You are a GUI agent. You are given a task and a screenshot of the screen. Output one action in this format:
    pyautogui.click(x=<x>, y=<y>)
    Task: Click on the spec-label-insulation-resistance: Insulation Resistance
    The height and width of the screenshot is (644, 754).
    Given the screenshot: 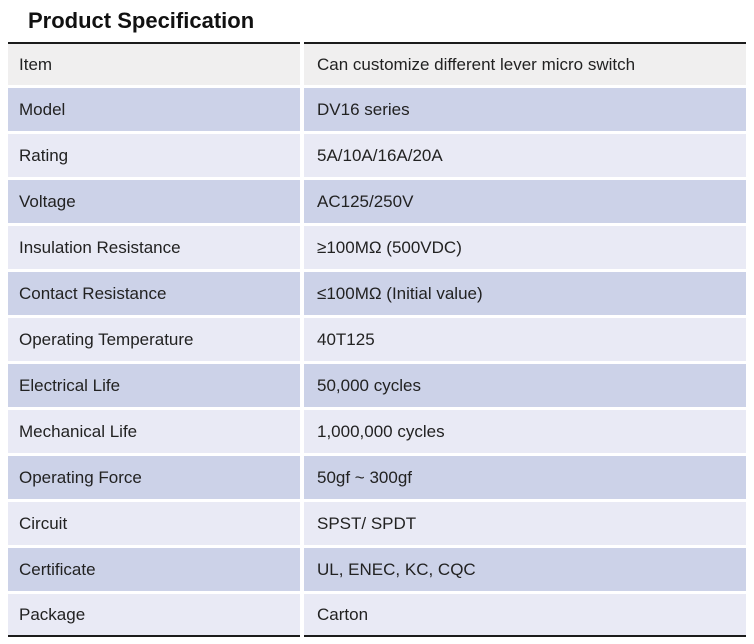 What is the action you would take?
    pyautogui.click(x=154, y=247)
    